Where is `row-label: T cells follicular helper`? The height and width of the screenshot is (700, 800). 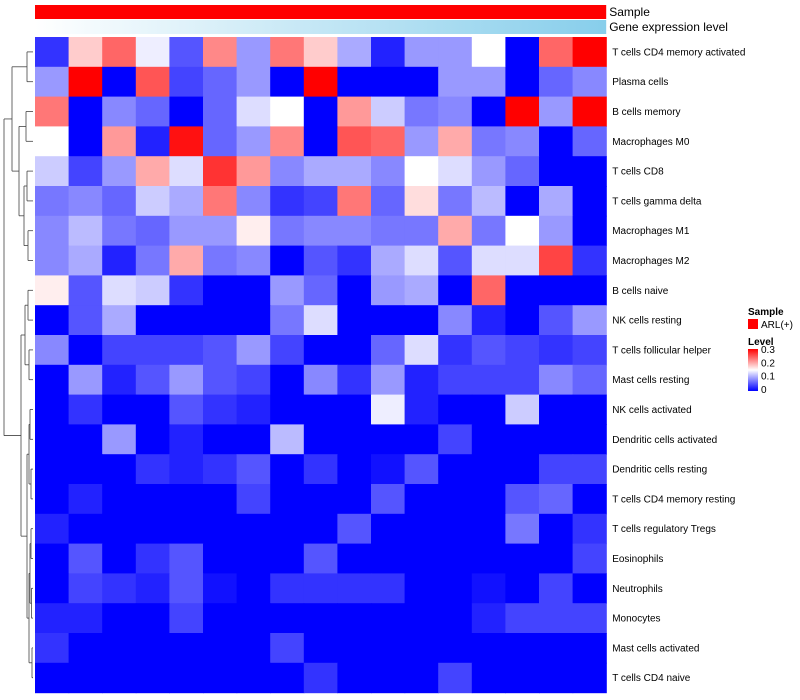 row-label: T cells follicular helper is located at coordinates (661, 350).